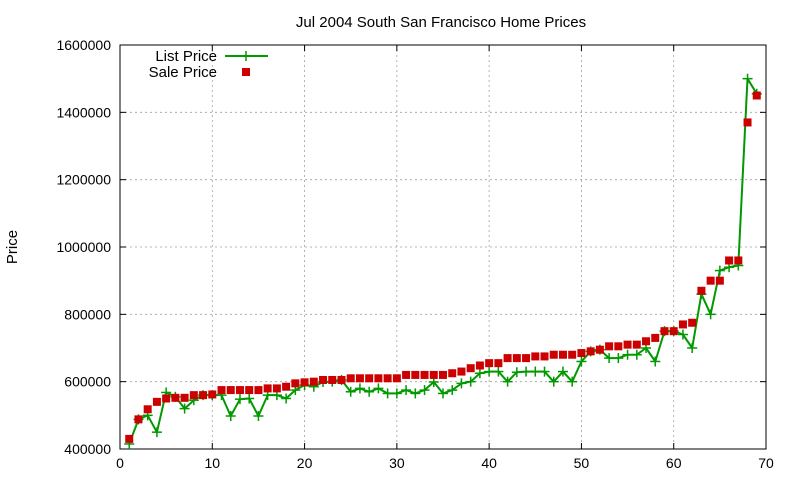  What do you see at coordinates (582, 463) in the screenshot?
I see `x-tick-label: 50` at bounding box center [582, 463].